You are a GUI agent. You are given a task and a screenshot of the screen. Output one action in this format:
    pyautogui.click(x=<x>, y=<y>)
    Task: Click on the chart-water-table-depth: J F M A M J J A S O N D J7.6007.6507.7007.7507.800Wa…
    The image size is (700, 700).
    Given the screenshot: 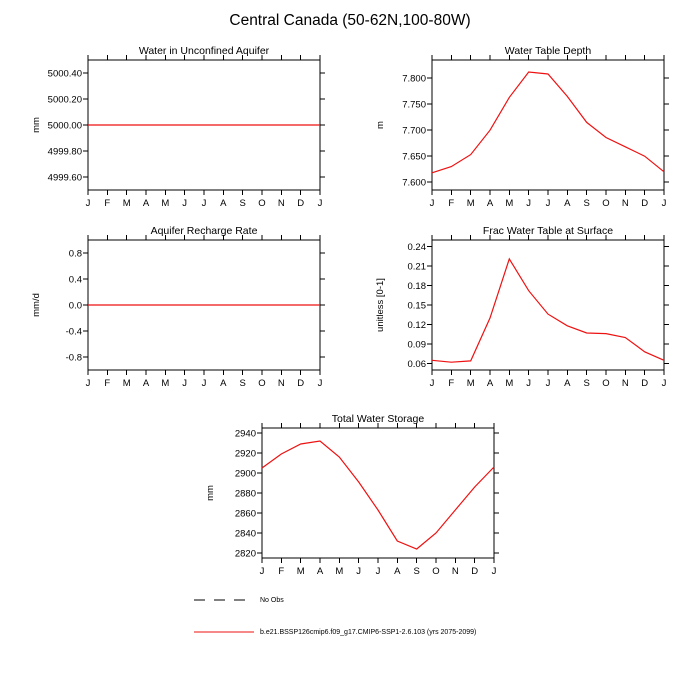 What is the action you would take?
    pyautogui.click(x=522, y=127)
    